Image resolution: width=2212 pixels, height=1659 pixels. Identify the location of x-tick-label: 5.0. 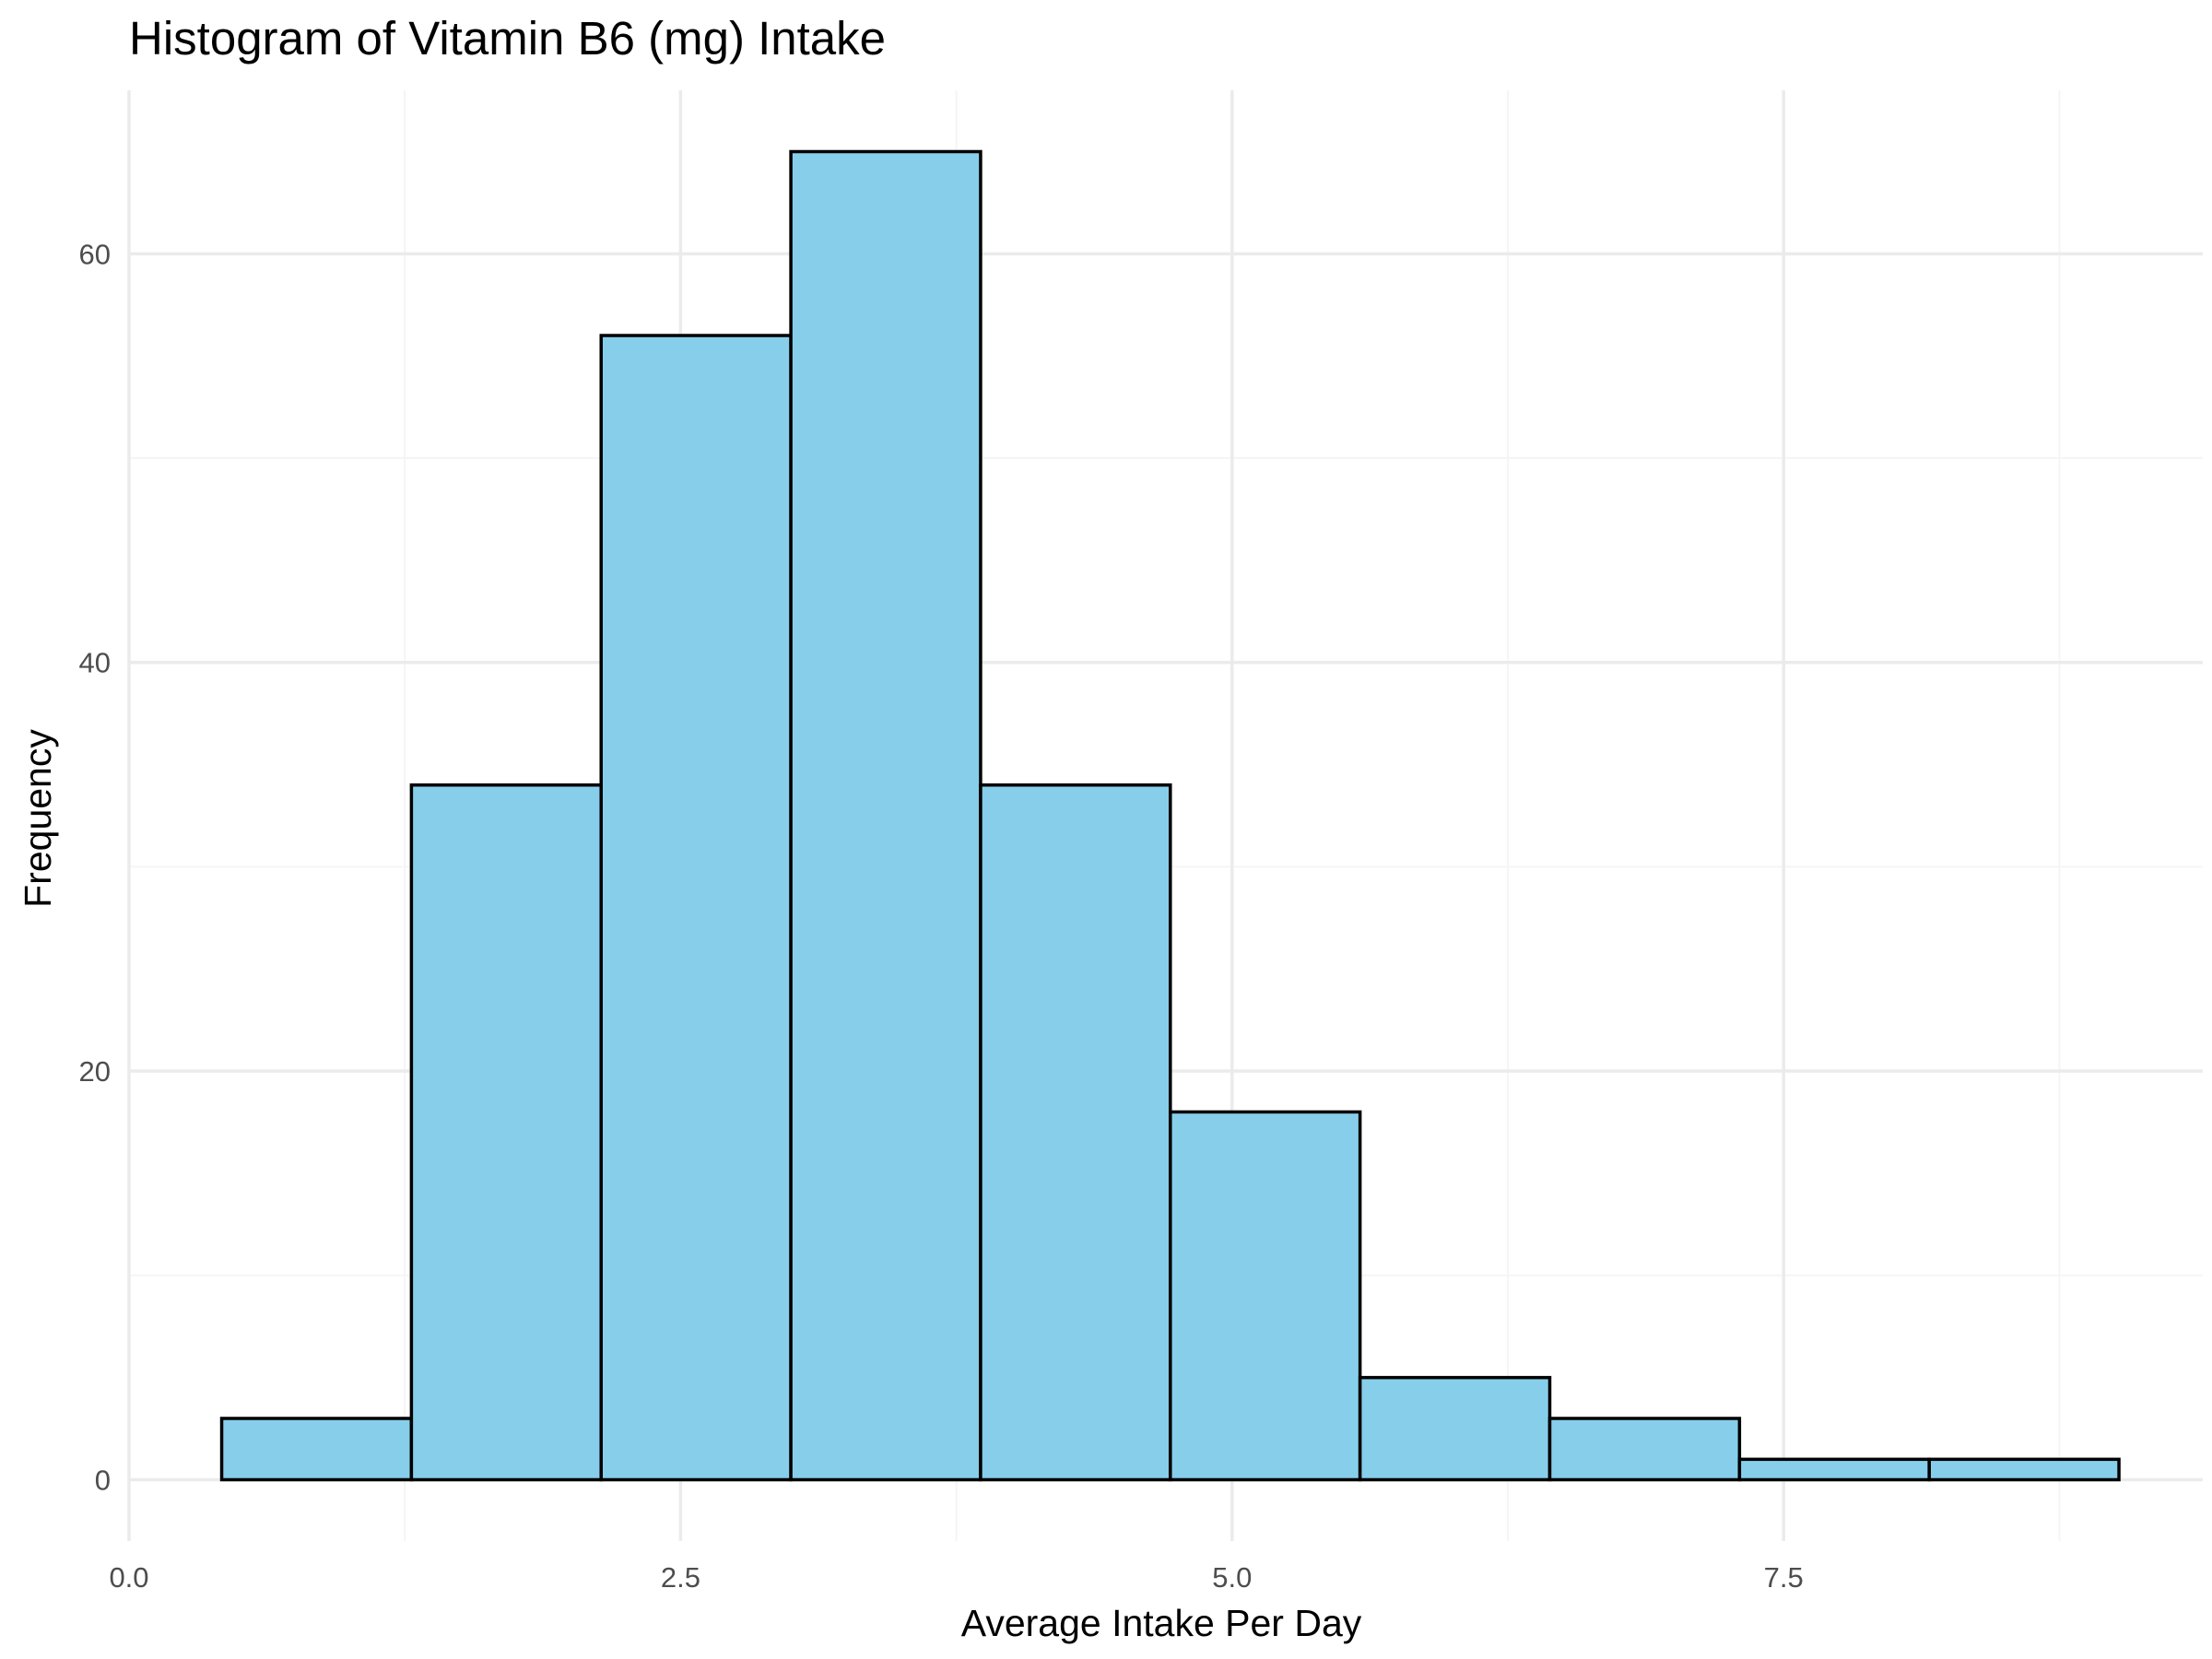
(1232, 1577).